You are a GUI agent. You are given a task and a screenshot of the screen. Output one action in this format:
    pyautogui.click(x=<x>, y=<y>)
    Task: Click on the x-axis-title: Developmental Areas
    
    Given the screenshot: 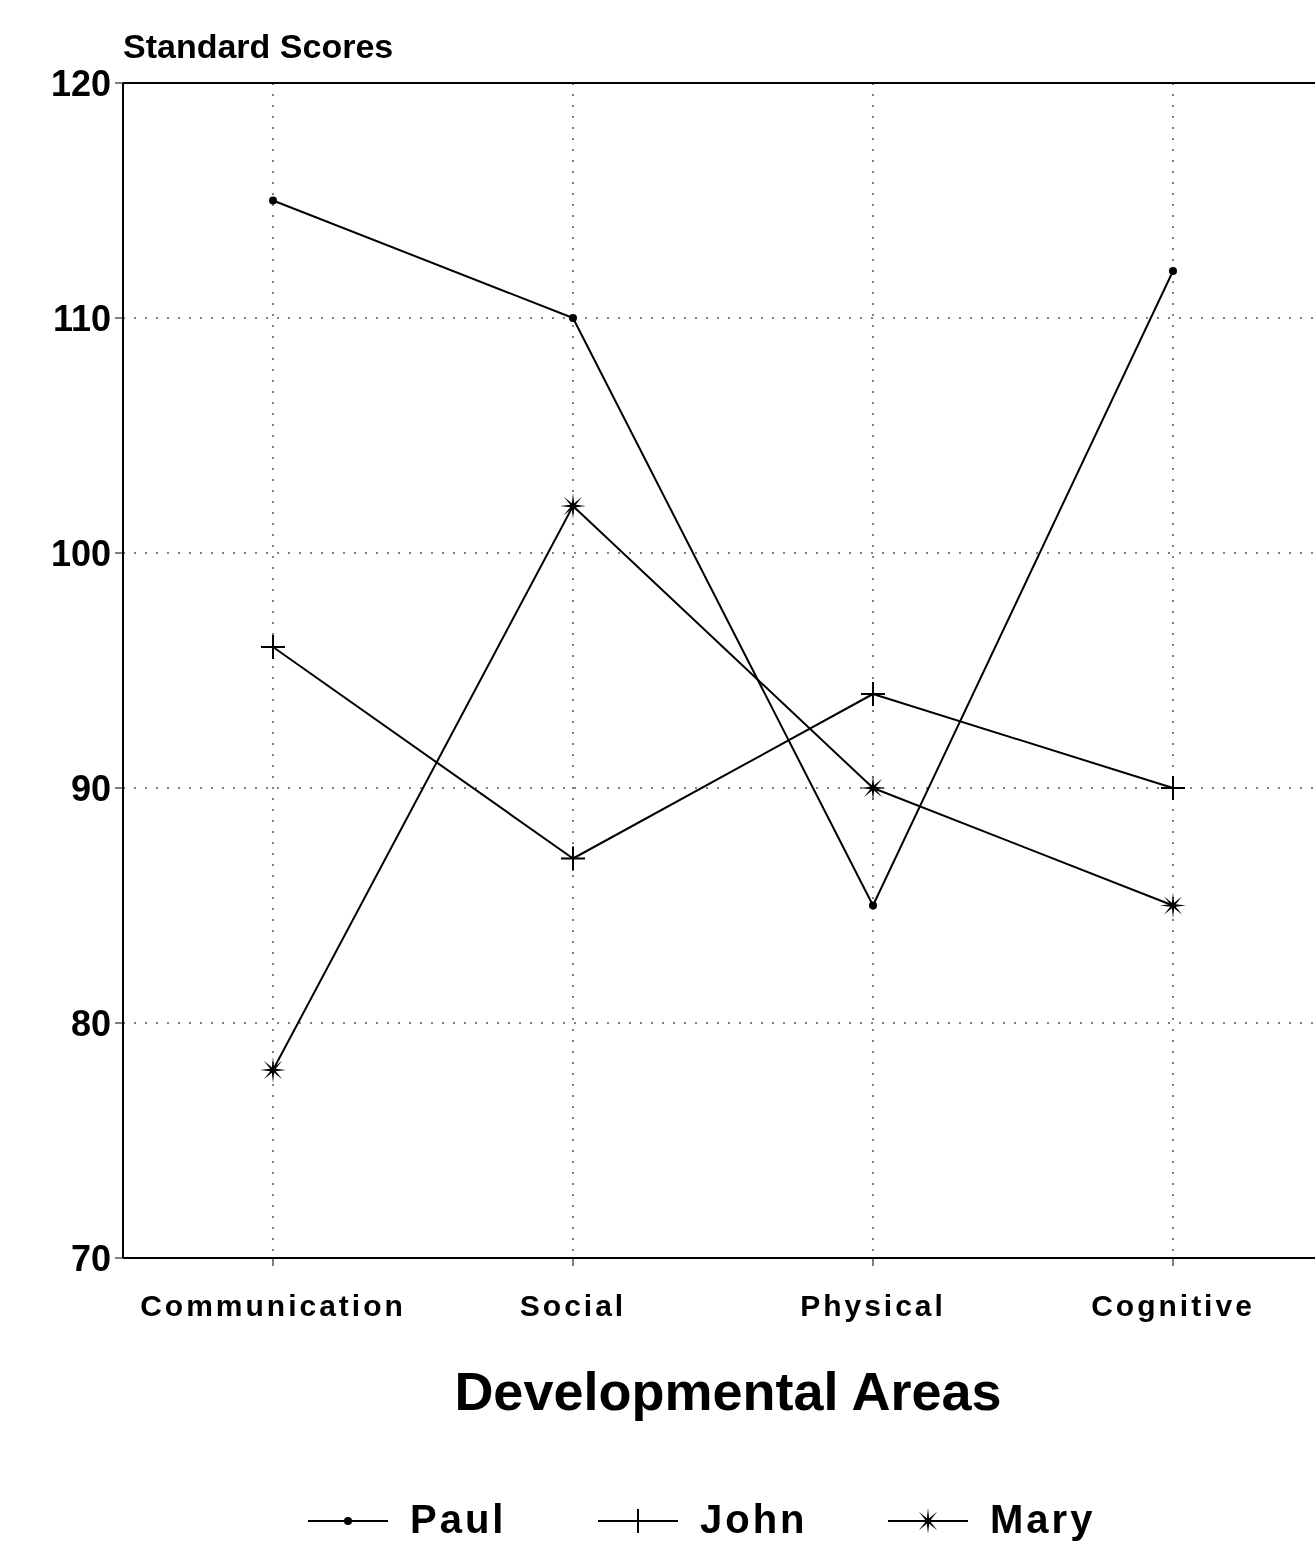 What is the action you would take?
    pyautogui.click(x=728, y=1391)
    